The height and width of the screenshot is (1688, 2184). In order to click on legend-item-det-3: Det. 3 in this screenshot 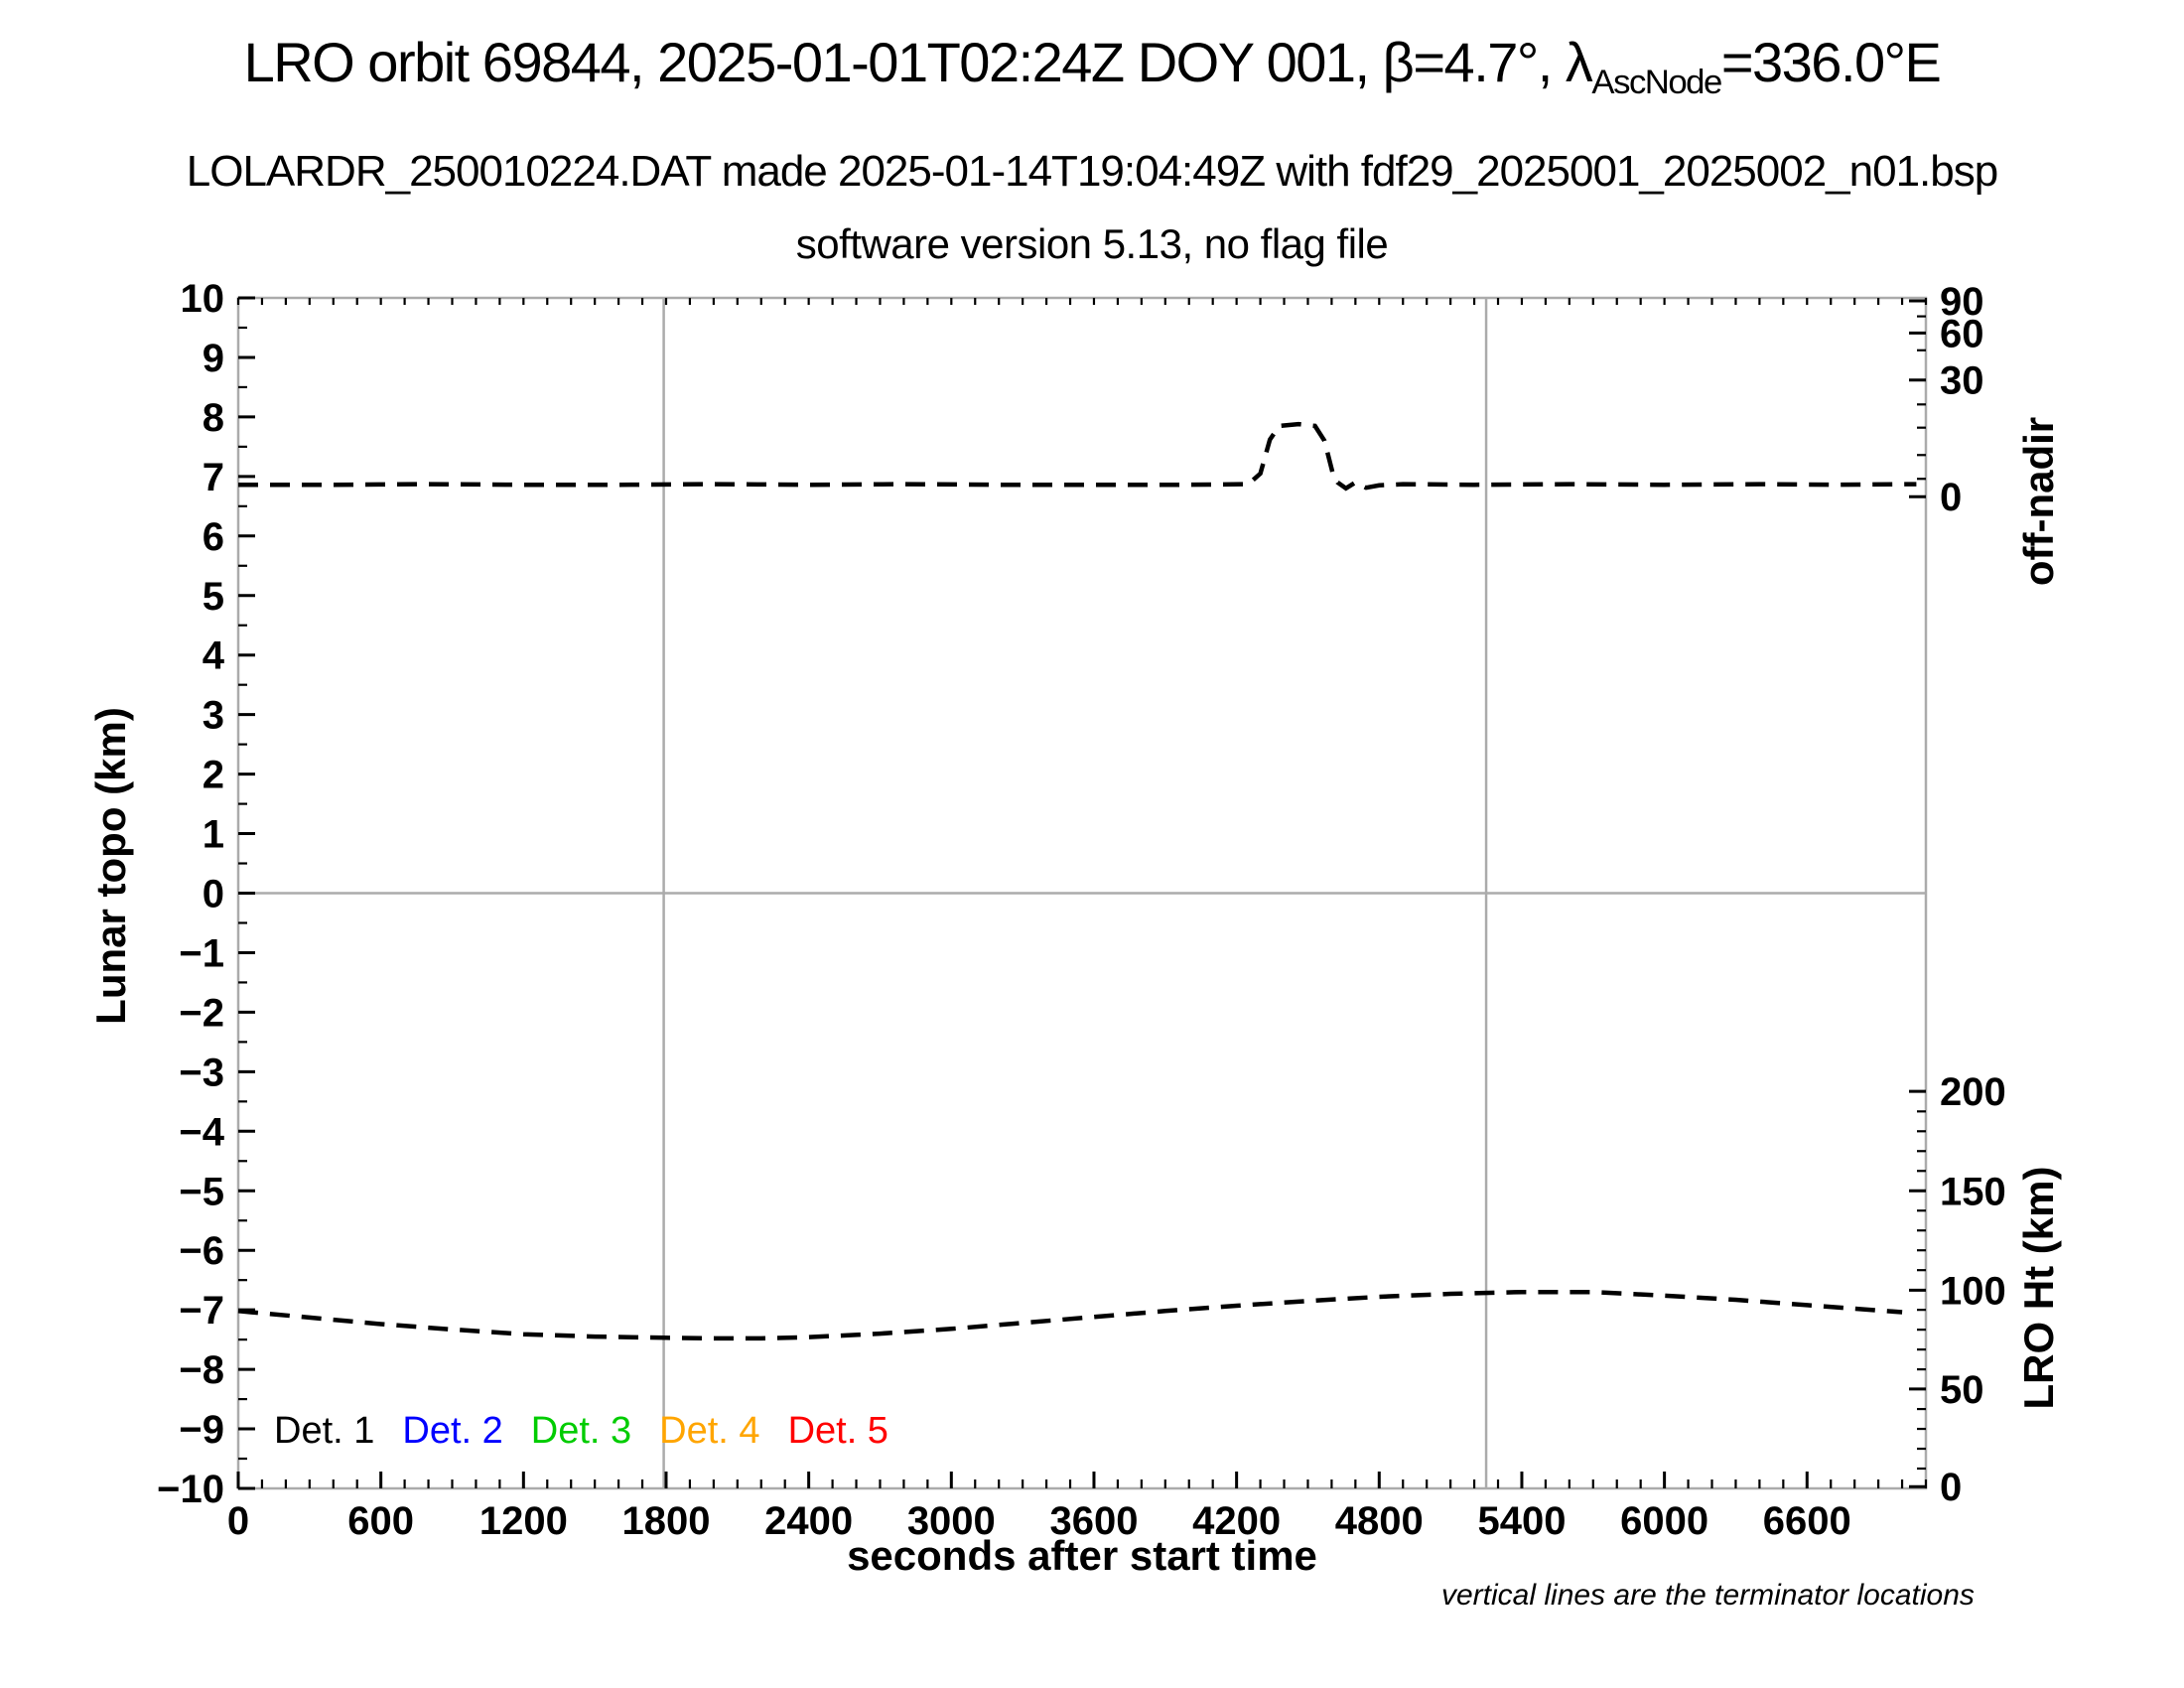, I will do `click(581, 1431)`.